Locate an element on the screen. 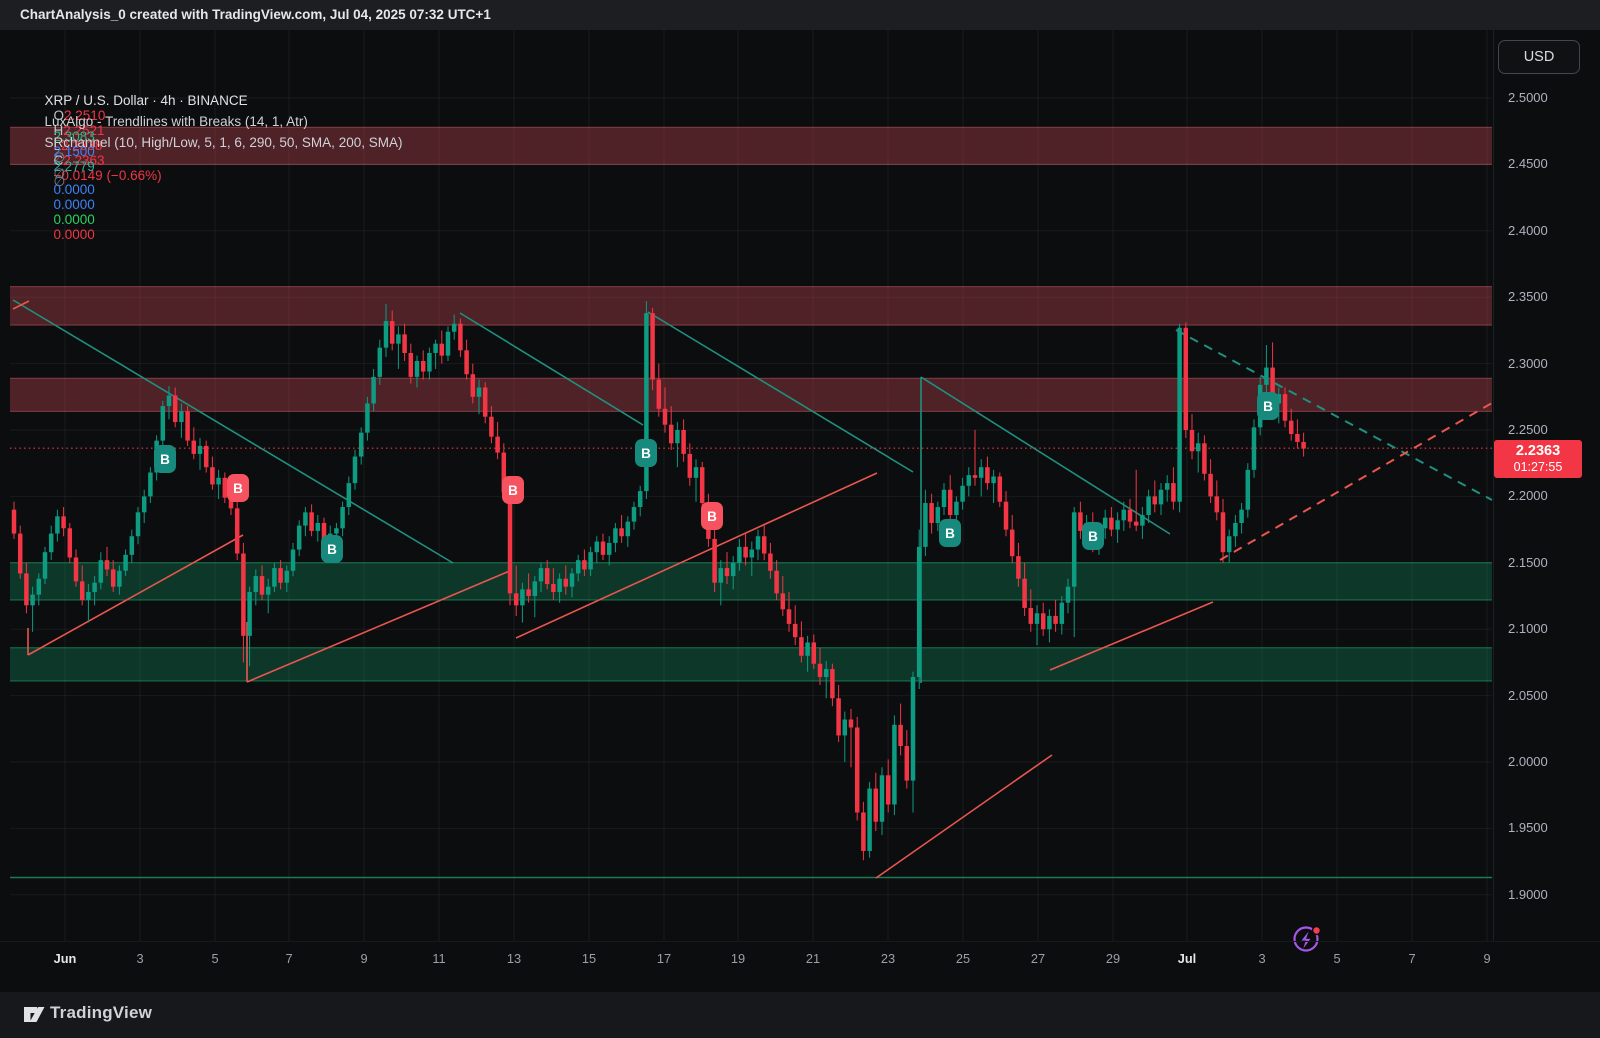 This screenshot has width=1600, height=1038. time-axis: Jun 3 5 7 9 11 13 15 17 19 21 23 25 27 29 Jul 3 5 7 9 is located at coordinates (800, 967).